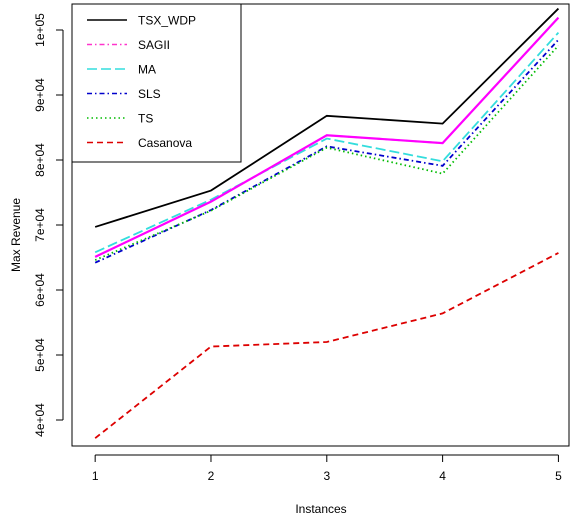  I want to click on legend: TSX_WDP SAGII MA SLS TS Casanova, so click(156, 83).